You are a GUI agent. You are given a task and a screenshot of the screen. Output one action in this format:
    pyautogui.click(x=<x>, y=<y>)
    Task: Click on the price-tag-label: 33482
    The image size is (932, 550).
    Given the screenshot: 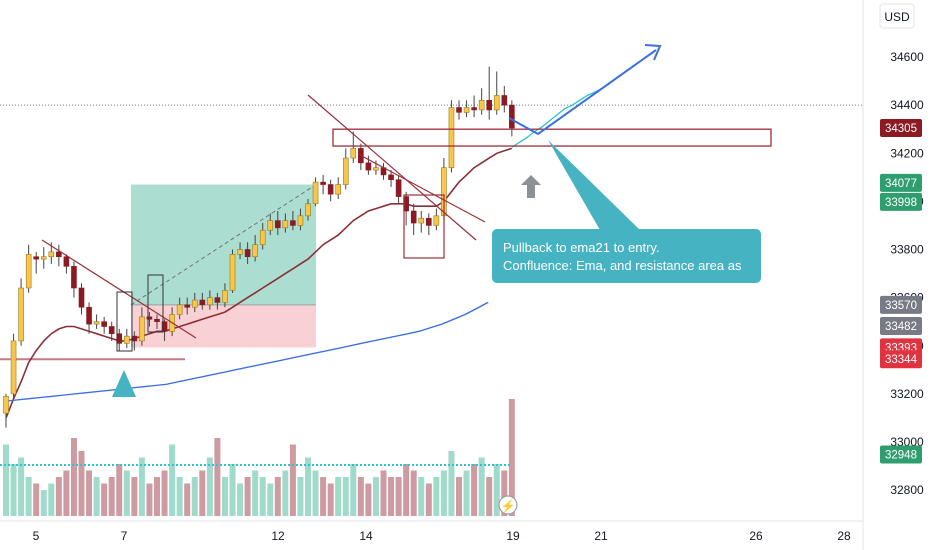 What is the action you would take?
    pyautogui.click(x=901, y=327)
    